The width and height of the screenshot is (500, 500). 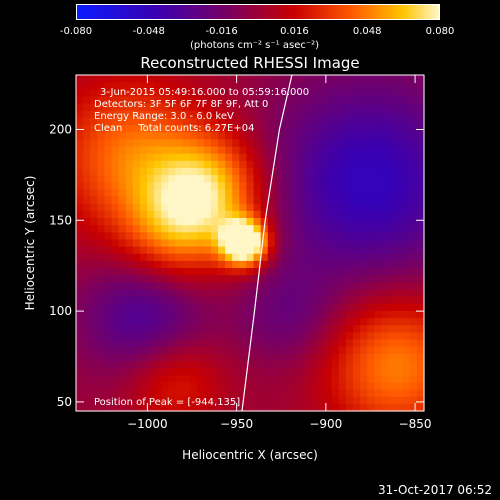 I want to click on x-tick-label: −900, so click(x=325, y=424).